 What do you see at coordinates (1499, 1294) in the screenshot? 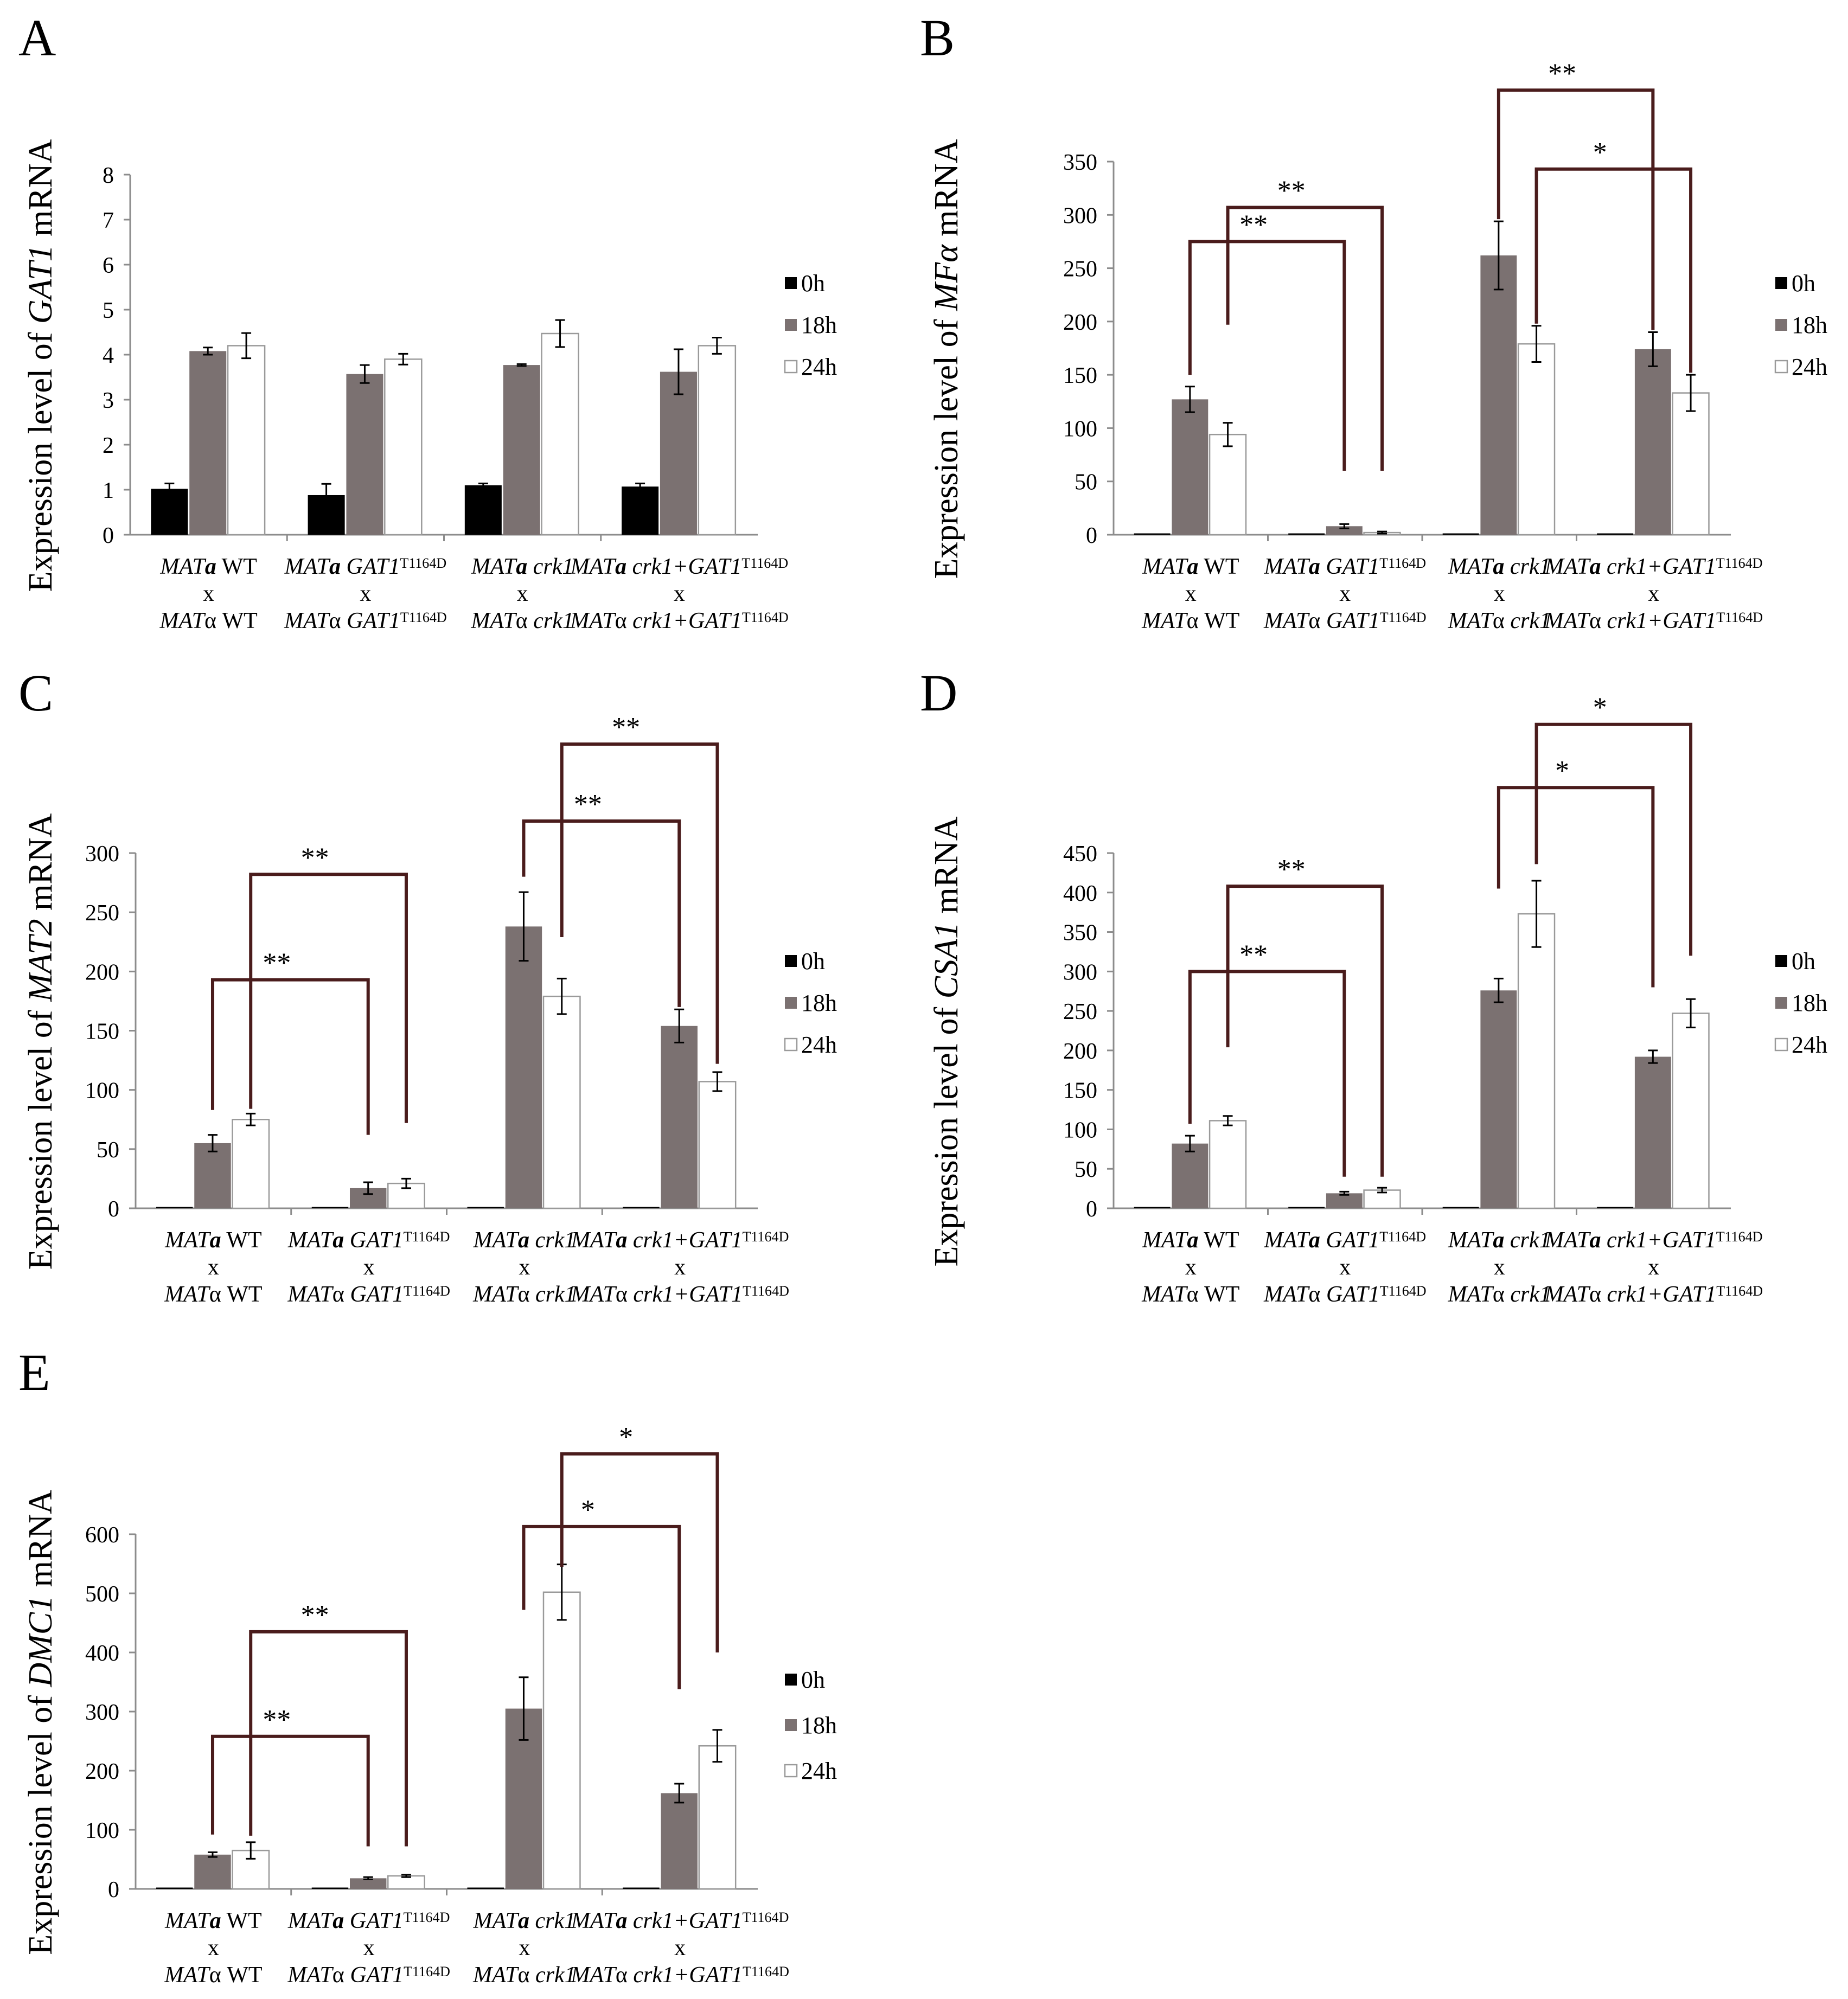
I see `x-group-label-line3: MATα crk1` at bounding box center [1499, 1294].